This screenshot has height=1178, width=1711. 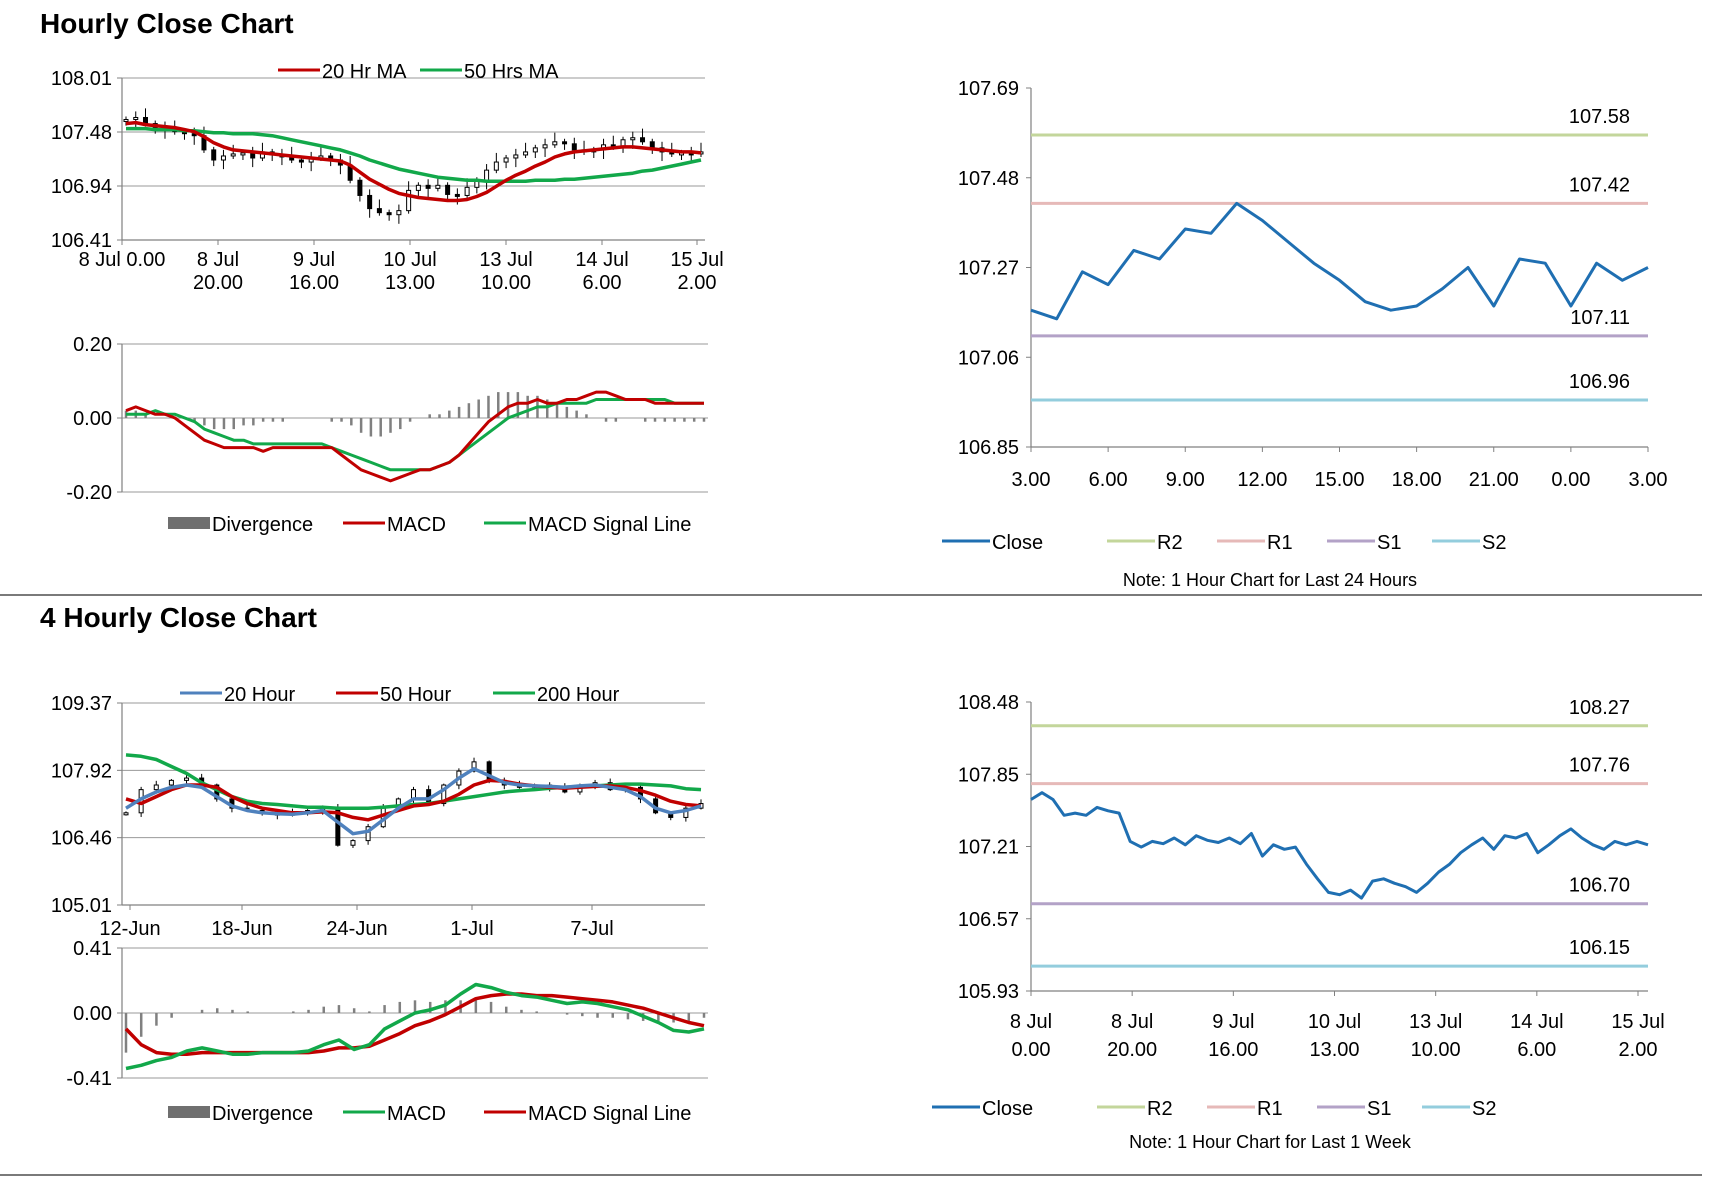 What do you see at coordinates (1494, 480) in the screenshot?
I see `c24-xtick-label: 21.00` at bounding box center [1494, 480].